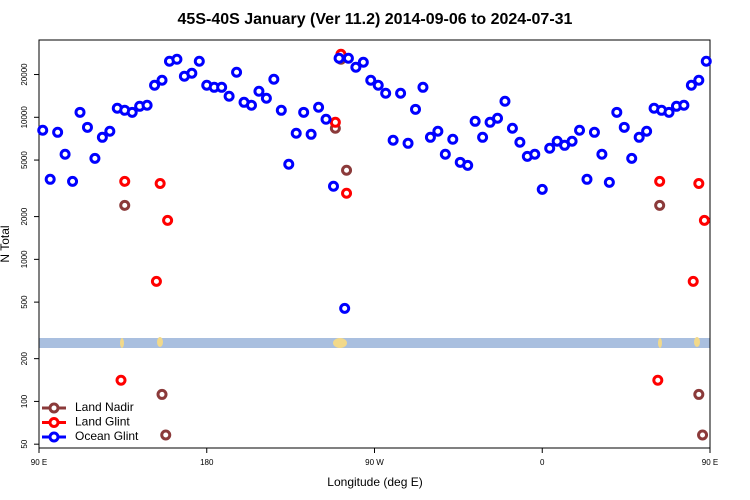  Describe the element at coordinates (374, 342) in the screenshot. I see `map-strip` at that location.